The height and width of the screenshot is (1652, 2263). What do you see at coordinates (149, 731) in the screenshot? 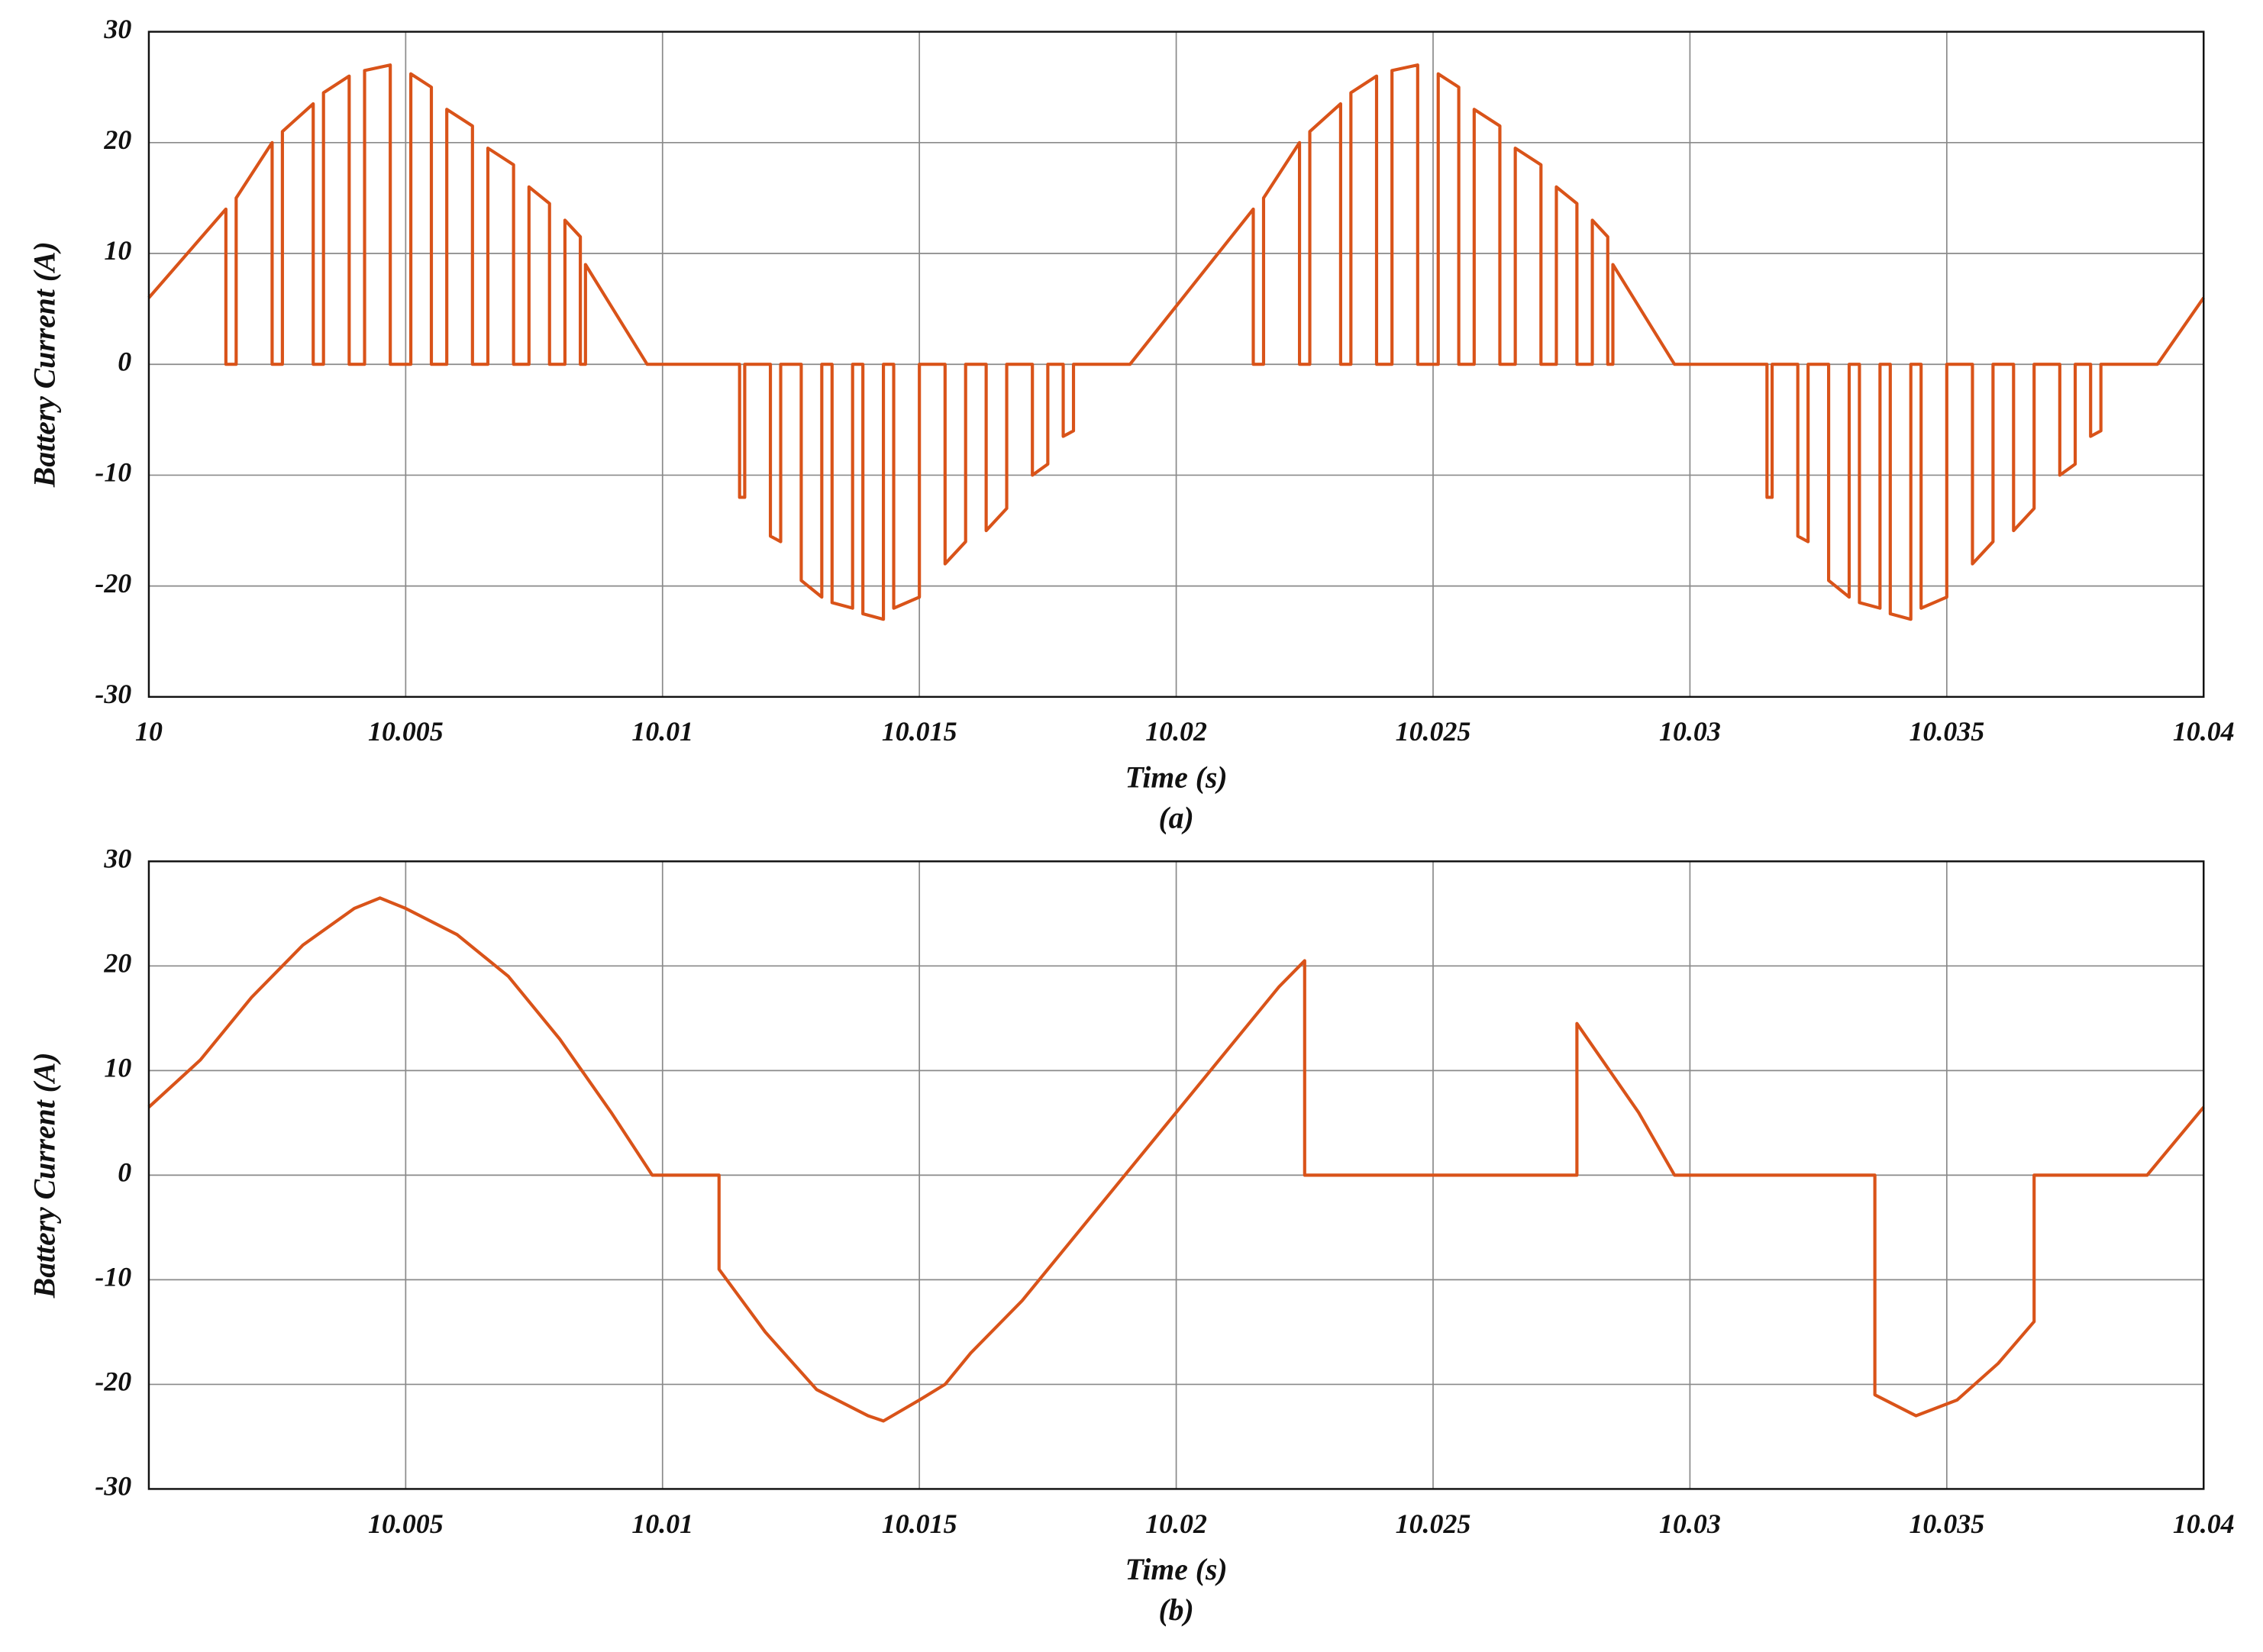
I see `x-tick-label: 10` at bounding box center [149, 731].